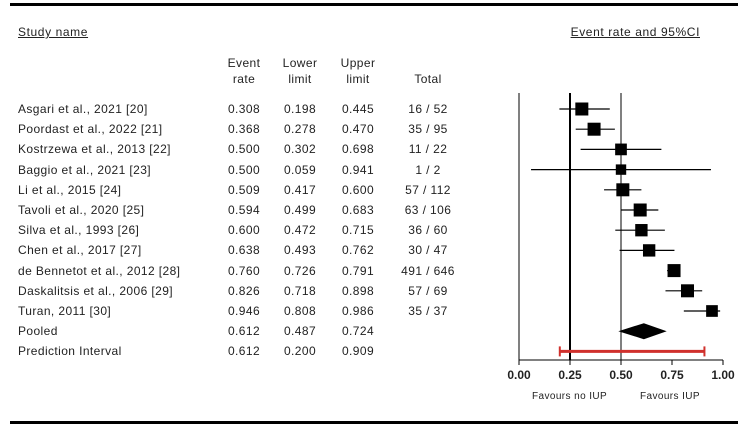 The image size is (750, 430). I want to click on lower-limit-value: 0.278, so click(300, 129).